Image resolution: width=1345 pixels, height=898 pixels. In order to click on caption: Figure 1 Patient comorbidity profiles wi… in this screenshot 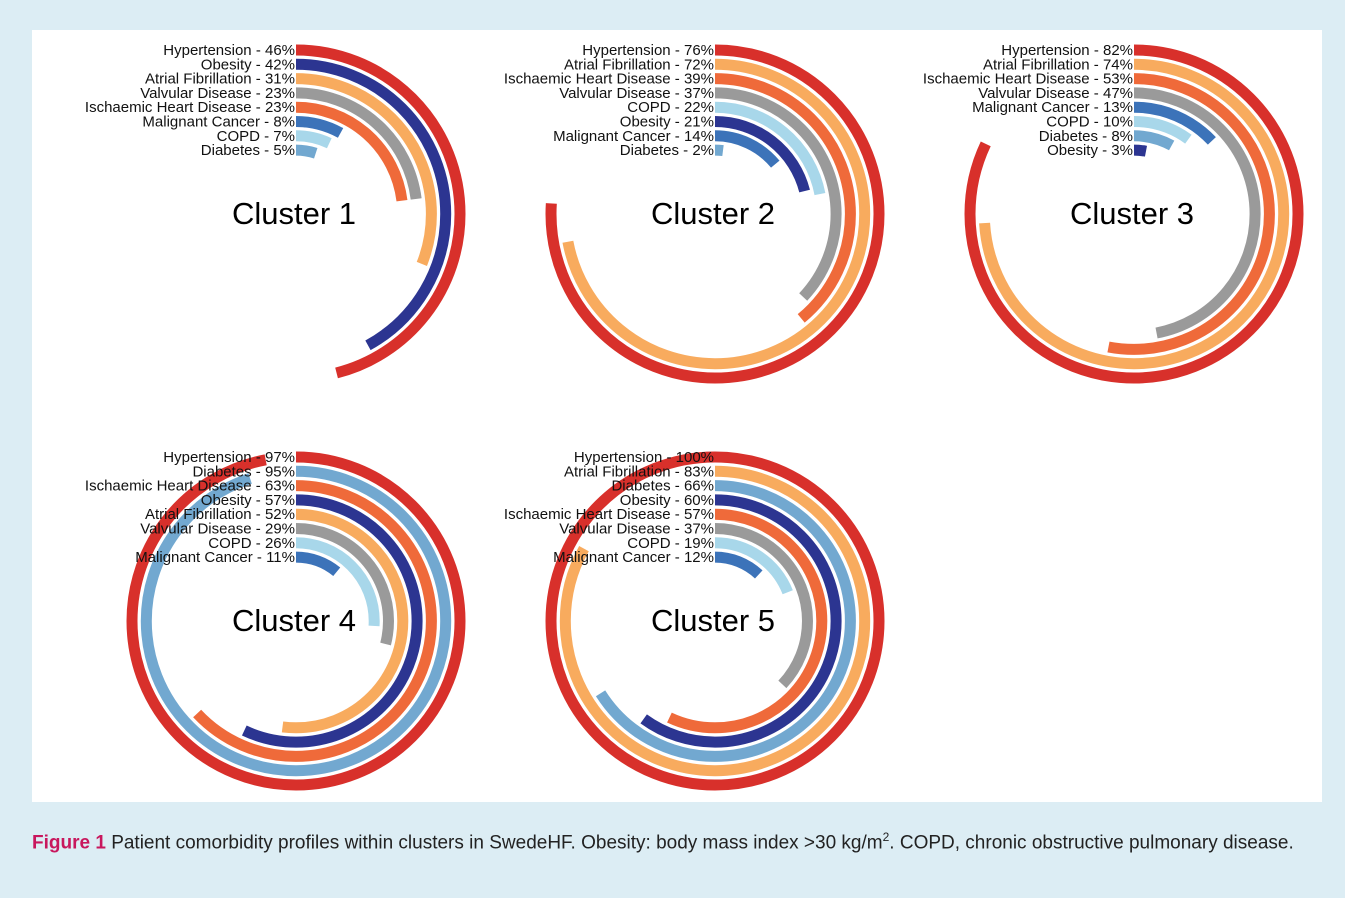, I will do `click(677, 840)`.